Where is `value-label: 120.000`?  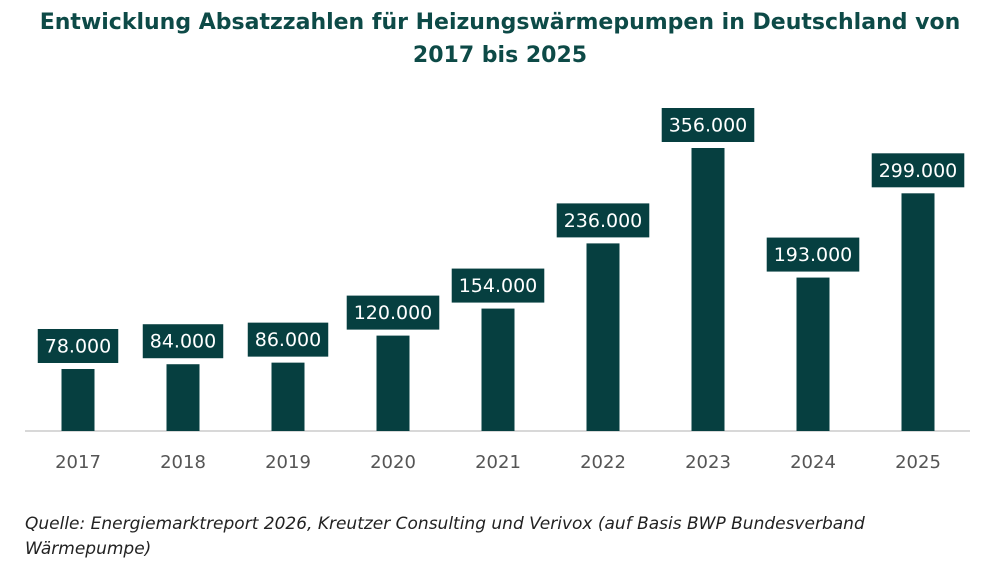 value-label: 120.000 is located at coordinates (393, 313).